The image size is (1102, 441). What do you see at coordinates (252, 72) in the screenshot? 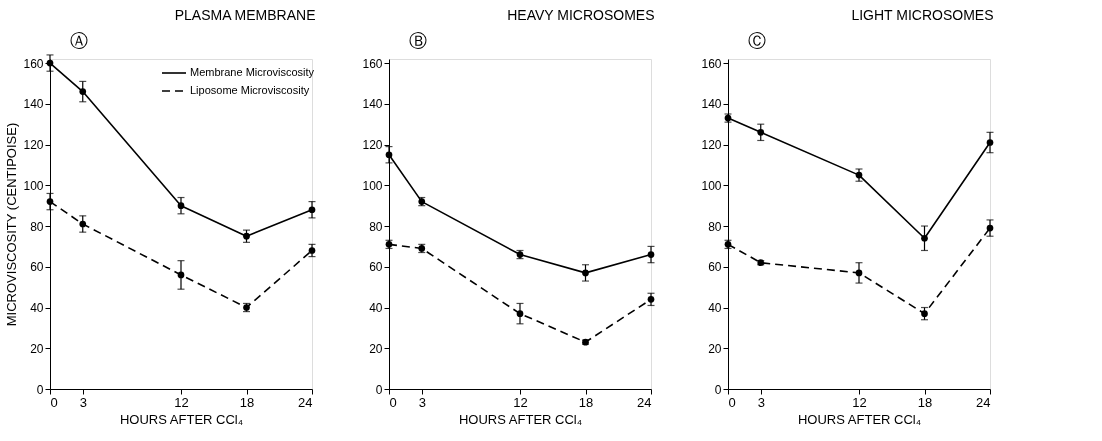
I see `legend-label: Membrane Microviscosity` at bounding box center [252, 72].